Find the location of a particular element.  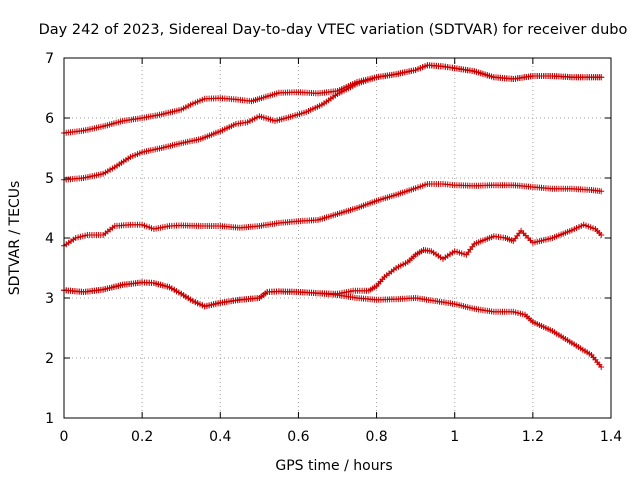

x-tick-label: 0.6 is located at coordinates (298, 437).